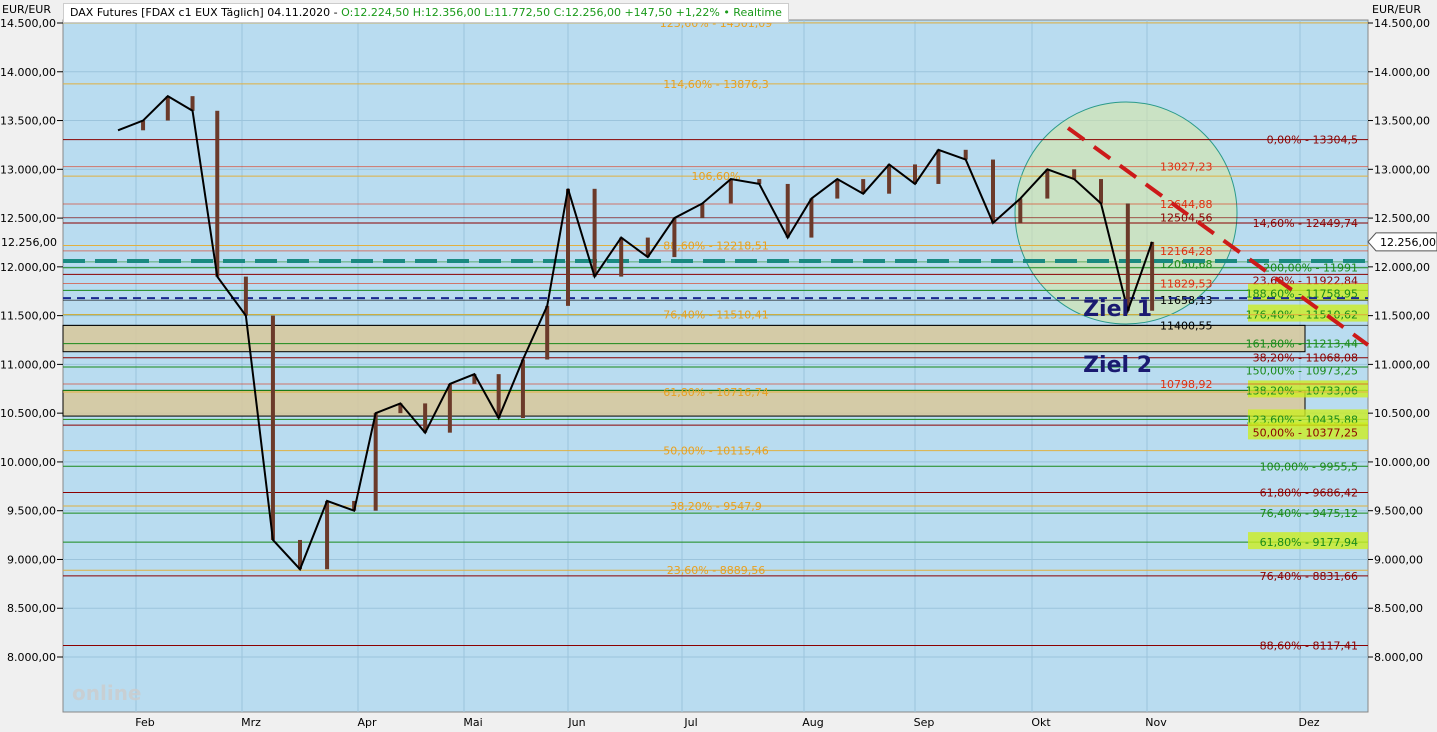 The height and width of the screenshot is (732, 1437). Describe the element at coordinates (28, 316) in the screenshot. I see `y-tick-label-left: 11.500,00` at that location.